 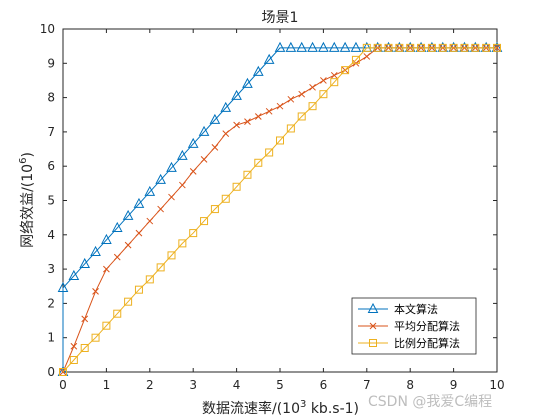 I want to click on x-axis-label-superscript: 3, so click(x=303, y=404).